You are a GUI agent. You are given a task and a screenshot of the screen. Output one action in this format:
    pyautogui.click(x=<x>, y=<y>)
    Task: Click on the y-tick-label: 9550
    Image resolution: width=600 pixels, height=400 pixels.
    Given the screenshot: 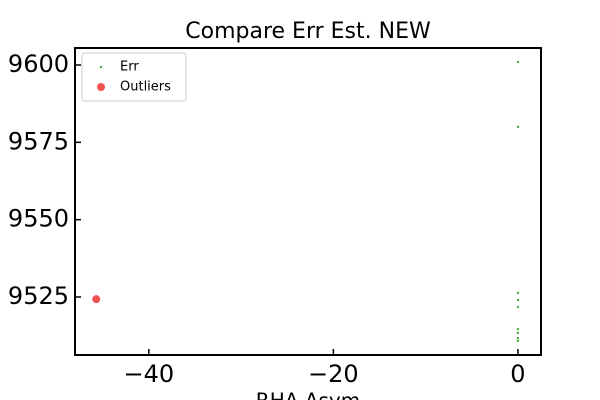 What is the action you would take?
    pyautogui.click(x=38, y=219)
    